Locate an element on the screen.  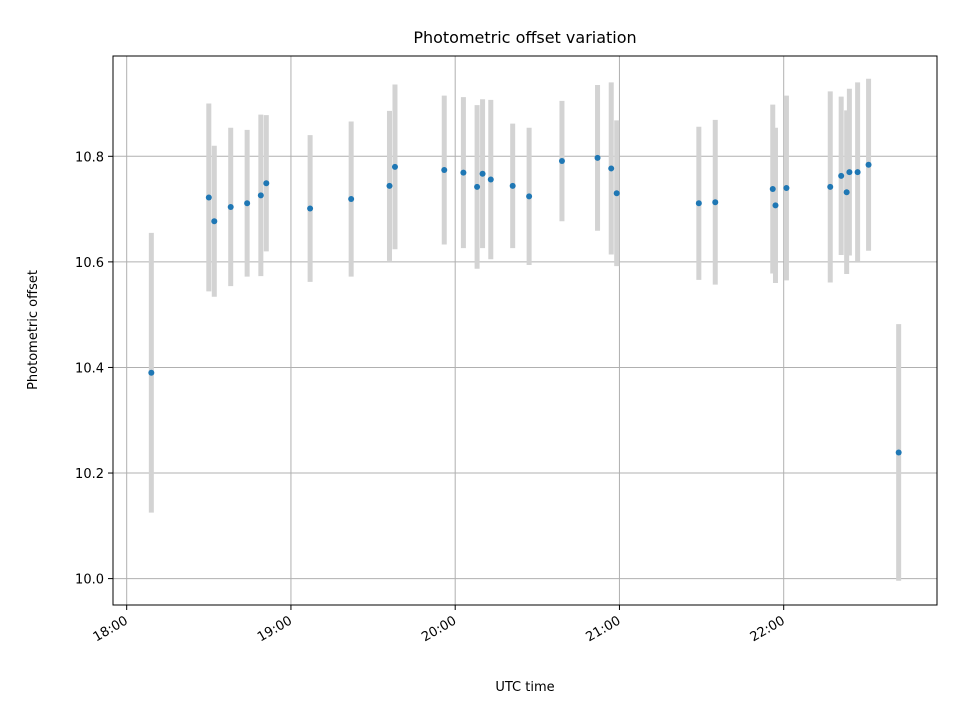
x-tick-label: 19:00 is located at coordinates (275, 629).